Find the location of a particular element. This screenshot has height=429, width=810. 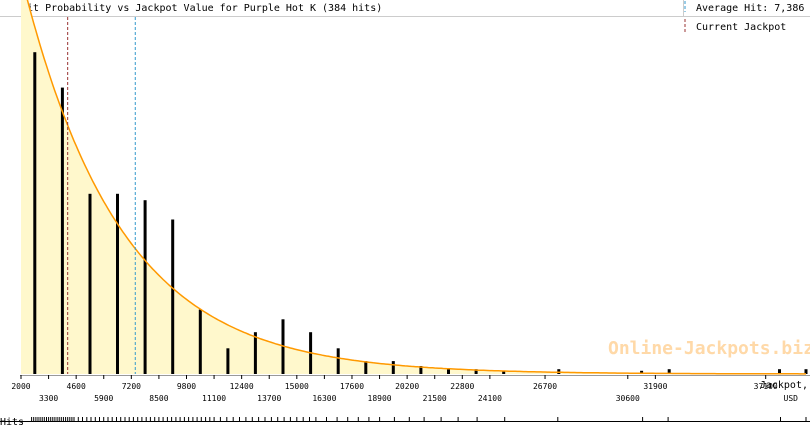

x-tick-label-bottom-9: 30600 is located at coordinates (628, 398).